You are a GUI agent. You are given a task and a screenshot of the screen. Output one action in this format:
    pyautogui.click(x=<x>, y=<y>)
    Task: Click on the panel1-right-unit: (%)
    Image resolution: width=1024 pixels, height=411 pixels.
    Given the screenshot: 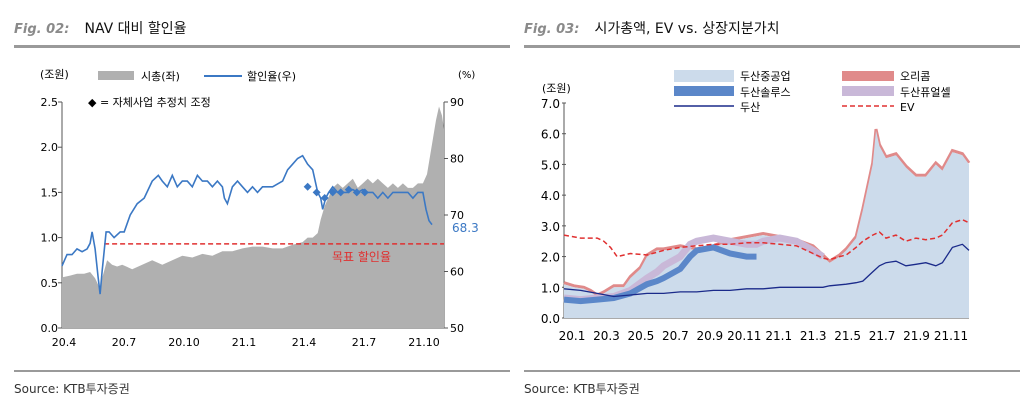 What is the action you would take?
    pyautogui.click(x=466, y=75)
    